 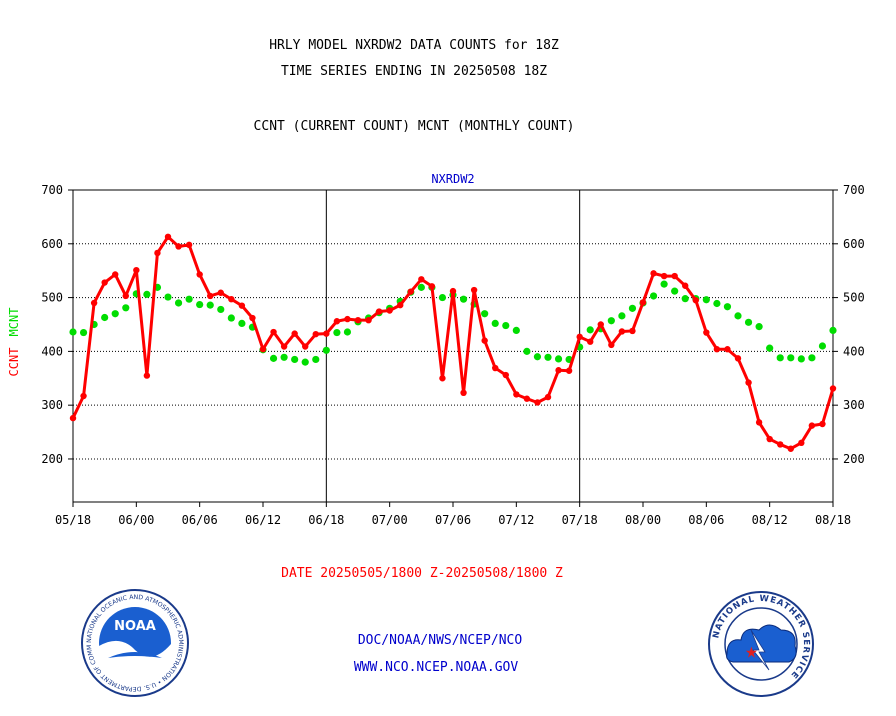 I want to click on x-tick-label: 07/00, so click(x=390, y=520).